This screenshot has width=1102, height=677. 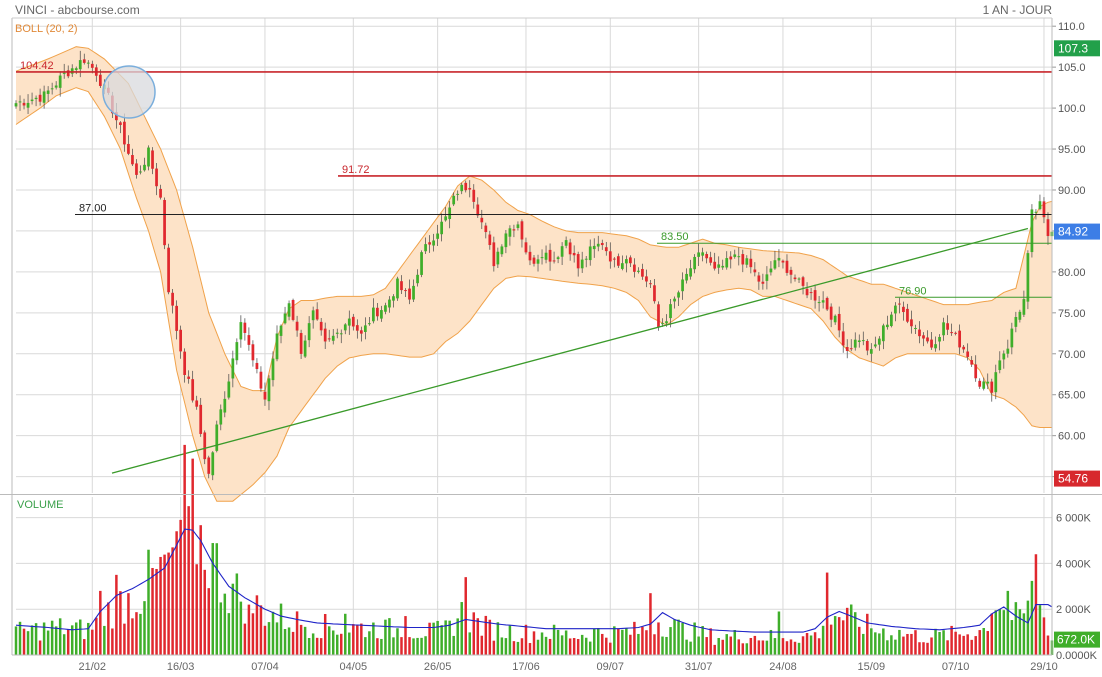 I want to click on price-tick-label: 95.00, so click(x=1072, y=150).